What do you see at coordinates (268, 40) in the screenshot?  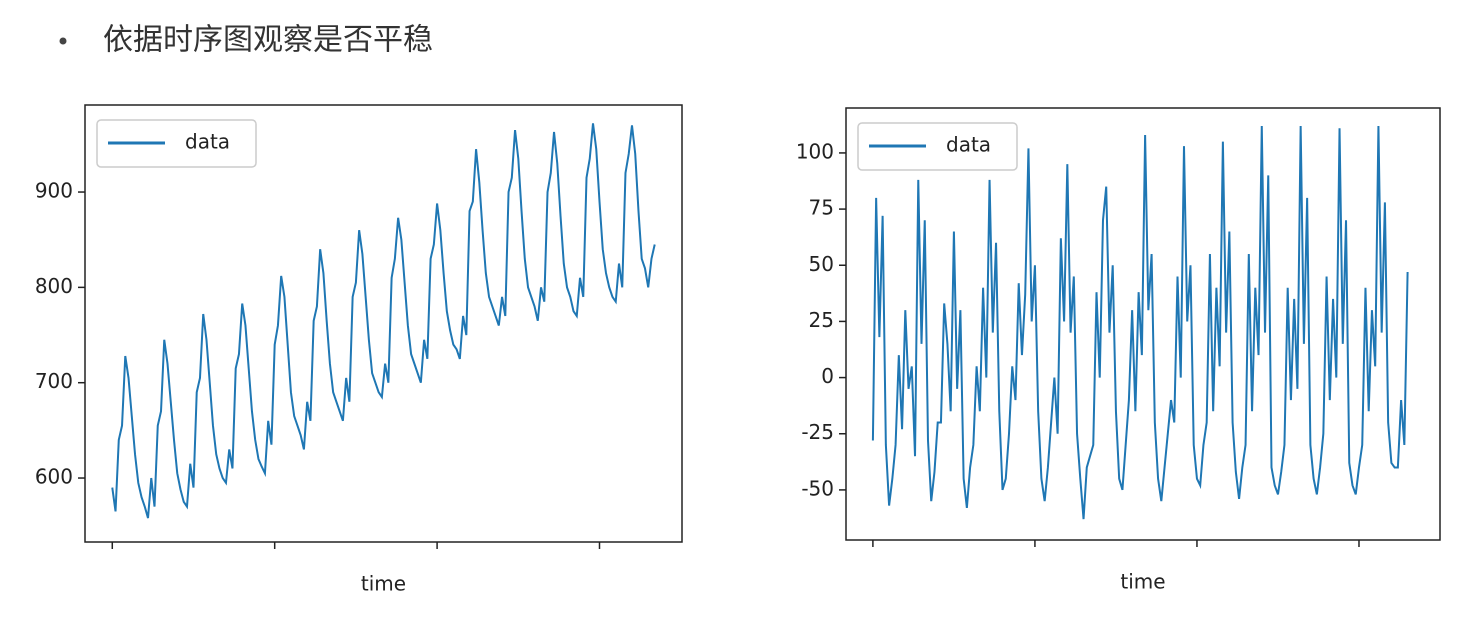 I see `heading: 依据时序图观察是否平稳` at bounding box center [268, 40].